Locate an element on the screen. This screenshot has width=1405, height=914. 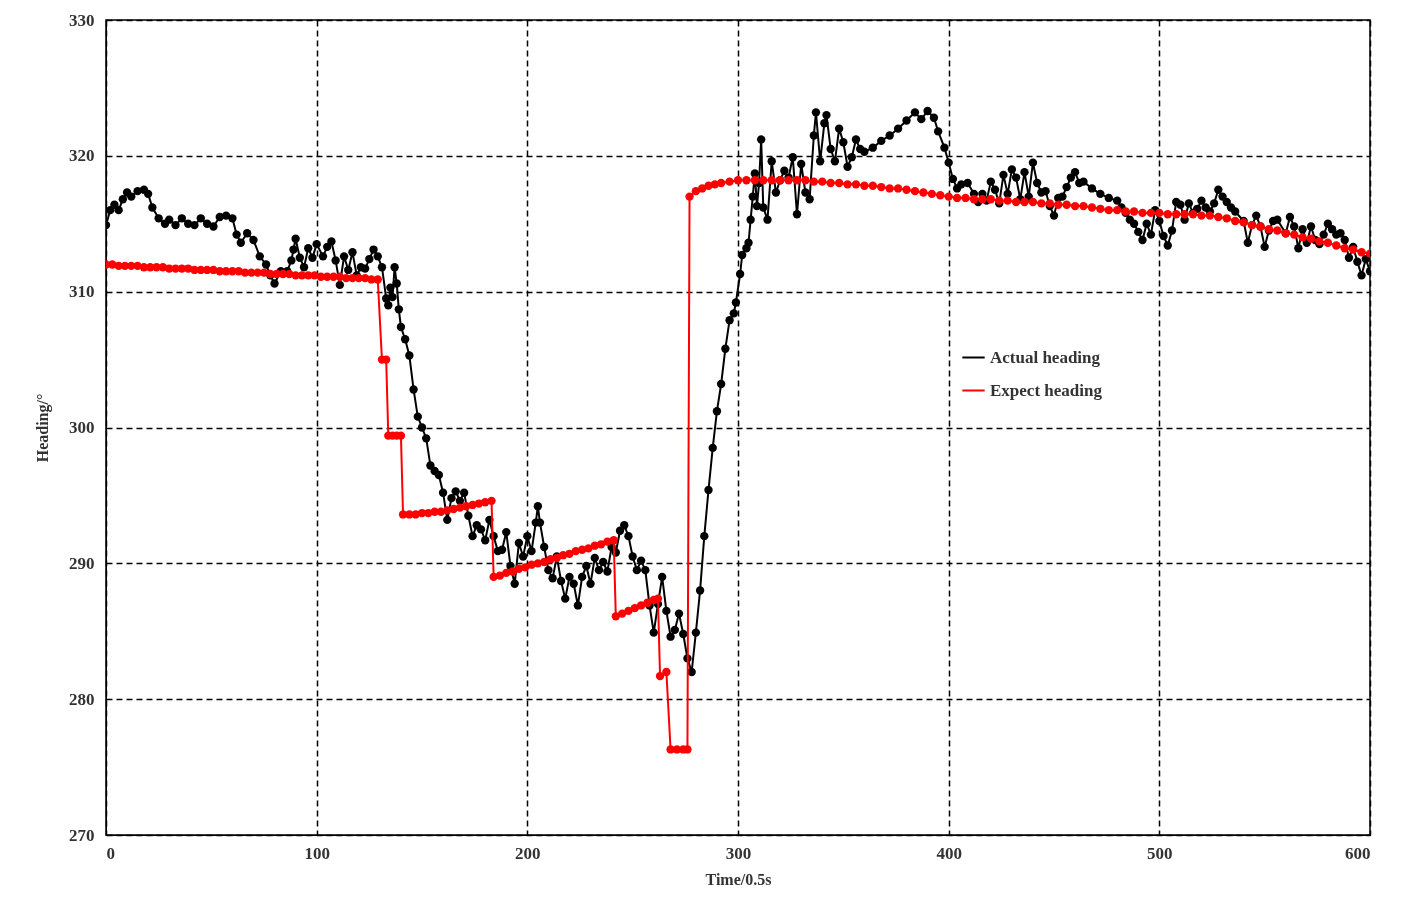
x-axis-title: Time/0.5s is located at coordinates (738, 879).